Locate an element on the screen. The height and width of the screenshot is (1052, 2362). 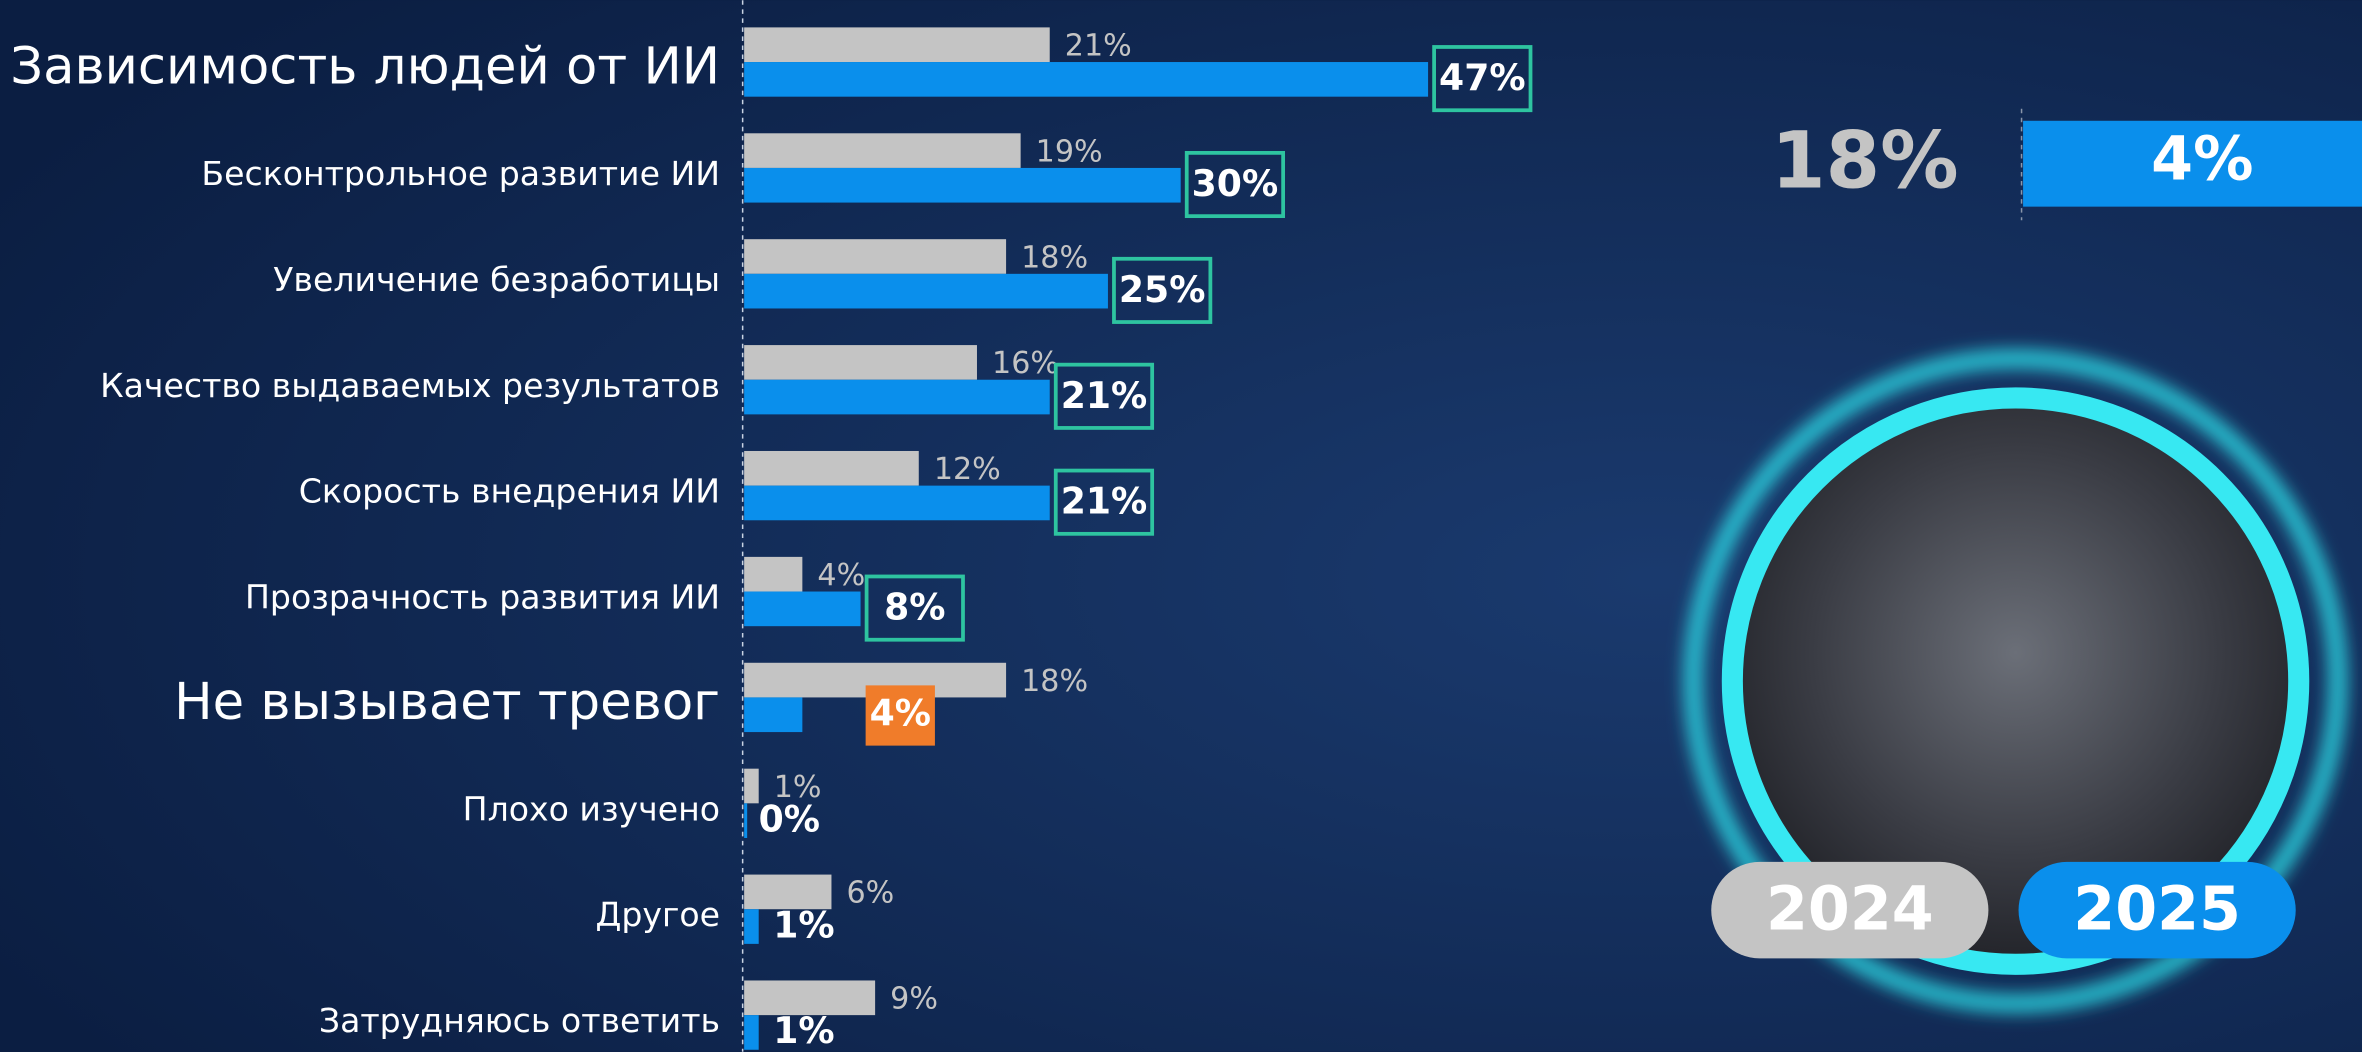
value-label: 6% is located at coordinates (871, 893).